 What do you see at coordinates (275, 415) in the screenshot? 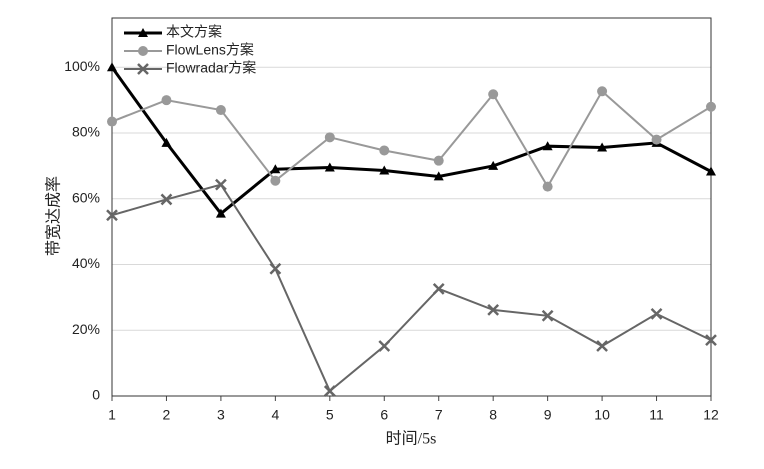
I see `x-tick-label: 4` at bounding box center [275, 415].